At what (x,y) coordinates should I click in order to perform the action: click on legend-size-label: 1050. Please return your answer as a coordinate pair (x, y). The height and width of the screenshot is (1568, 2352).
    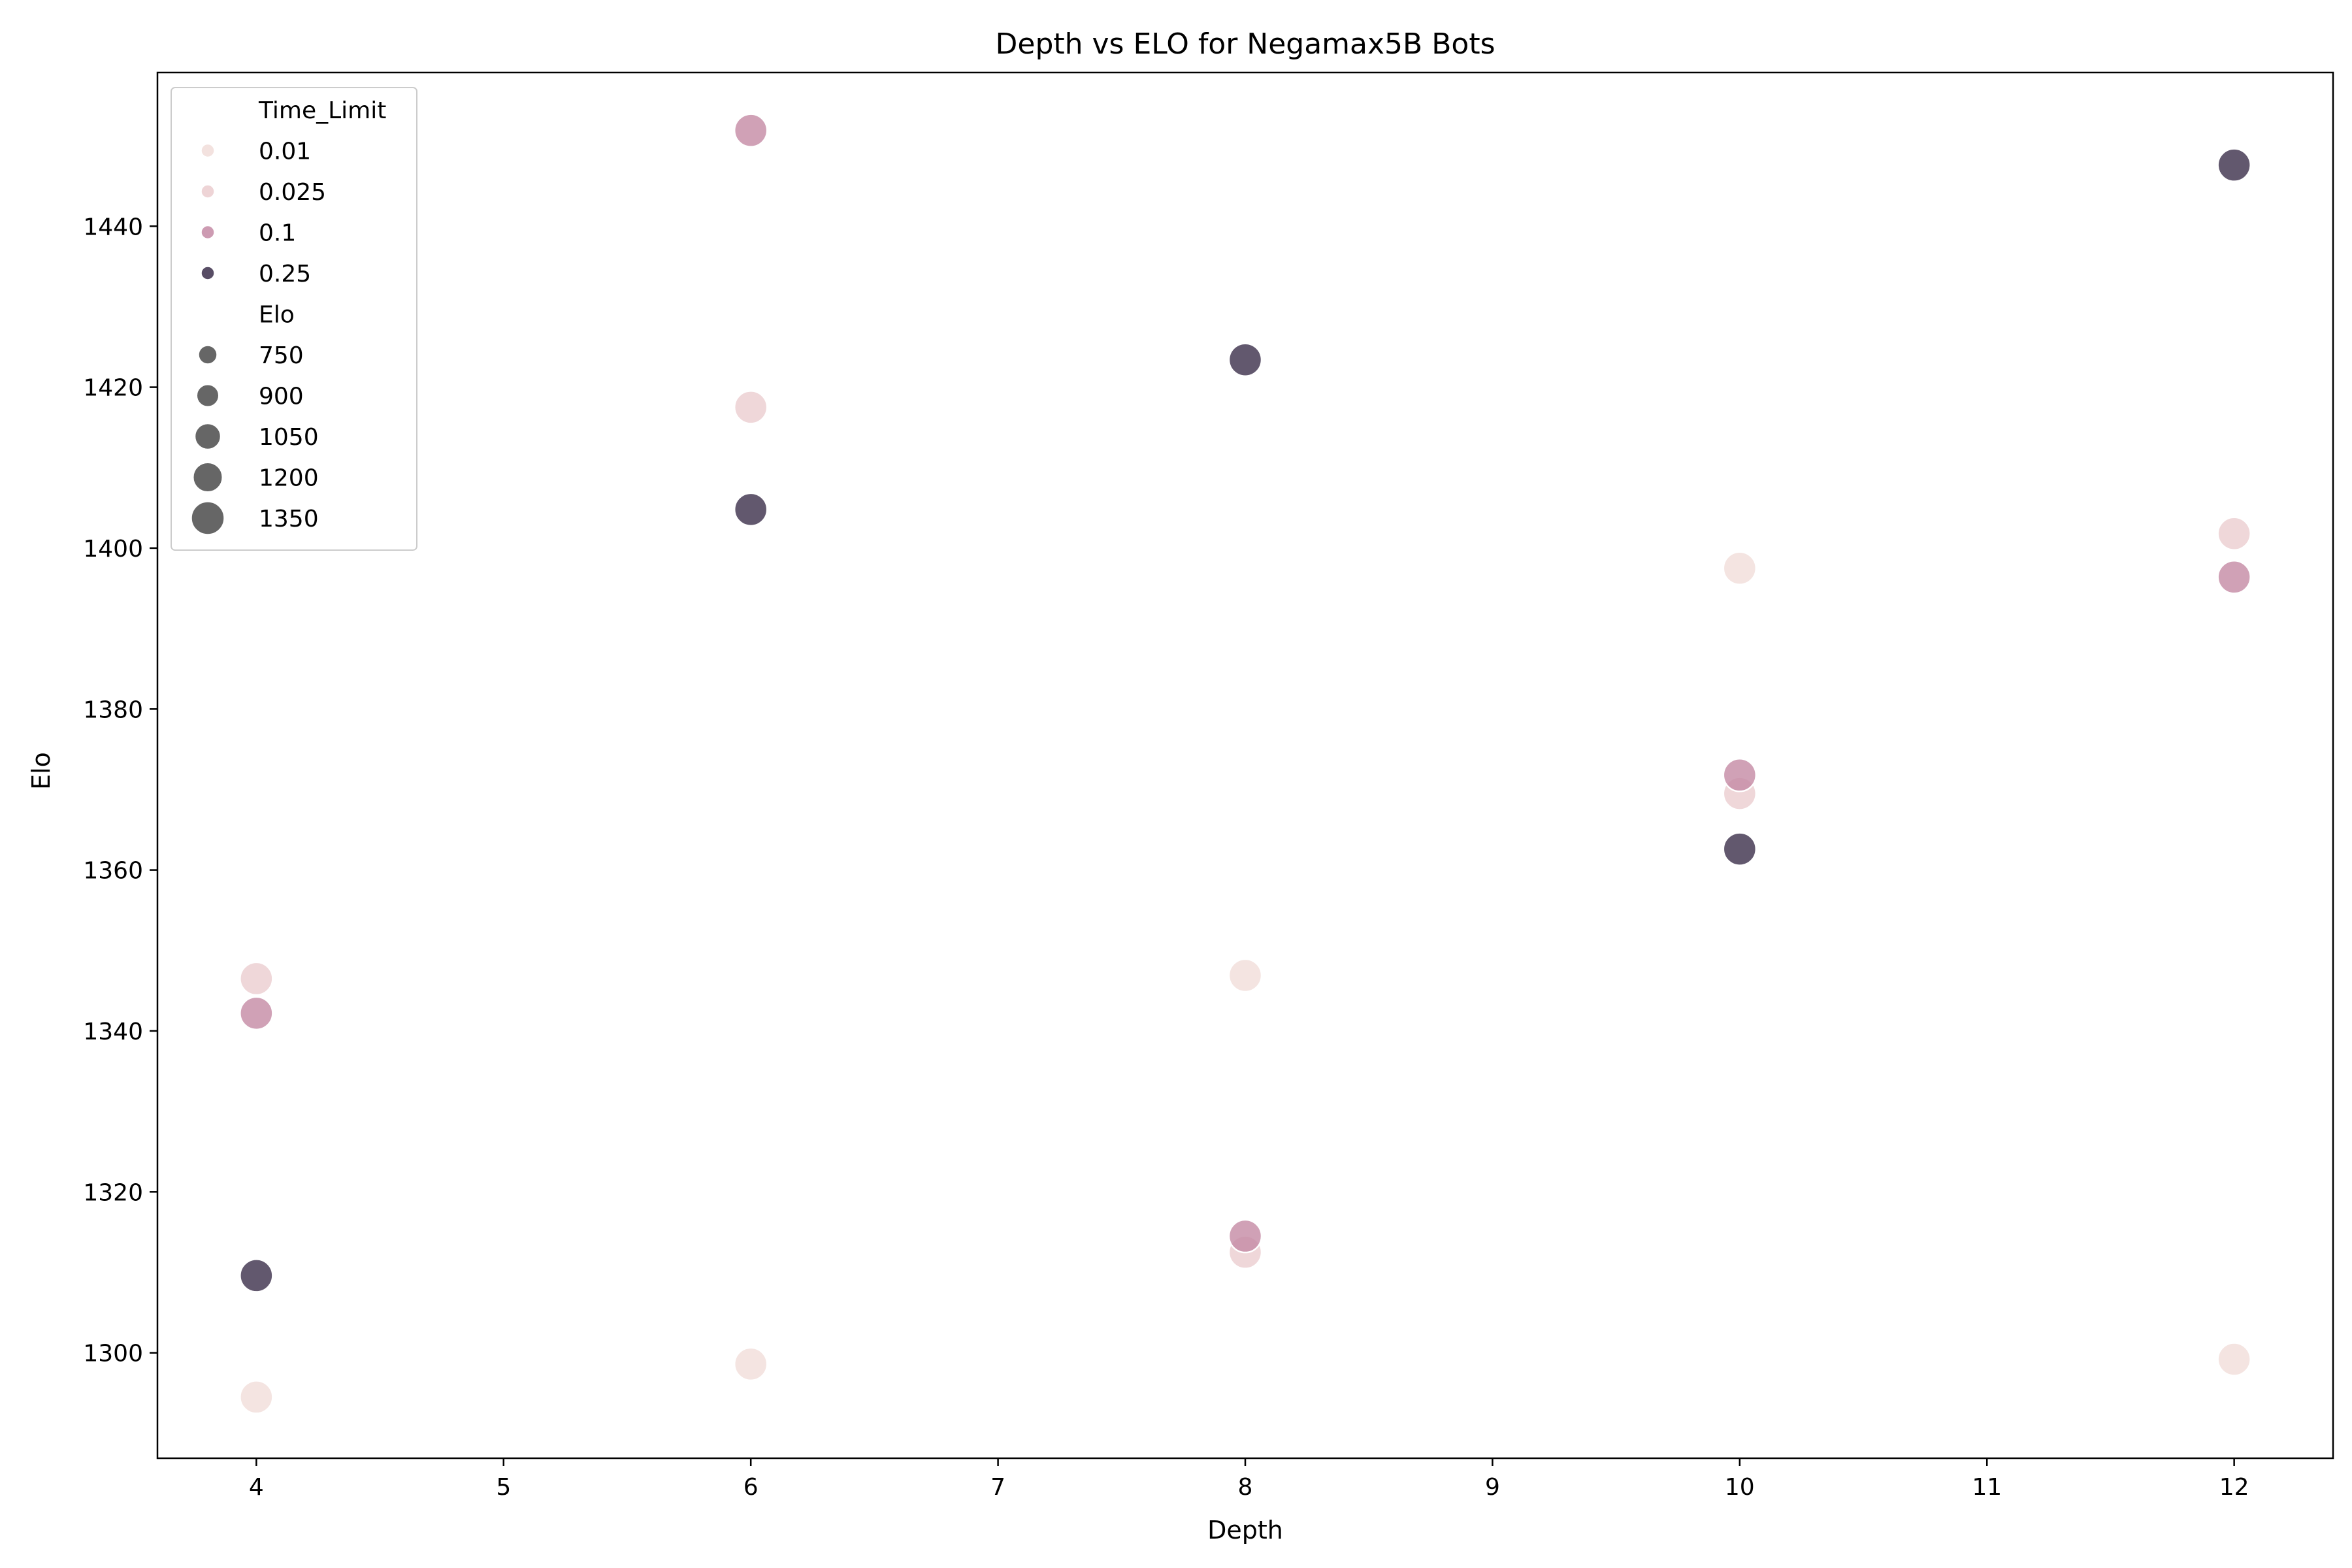
    Looking at the image, I should click on (289, 437).